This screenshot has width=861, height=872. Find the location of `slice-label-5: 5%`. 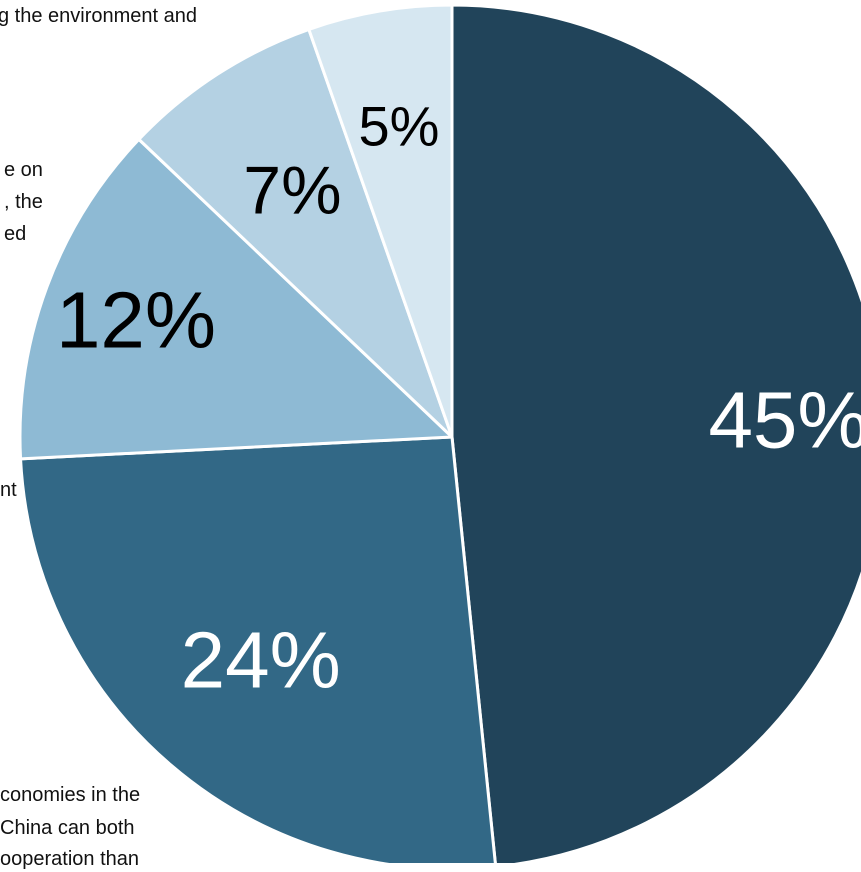

slice-label-5: 5% is located at coordinates (399, 126).